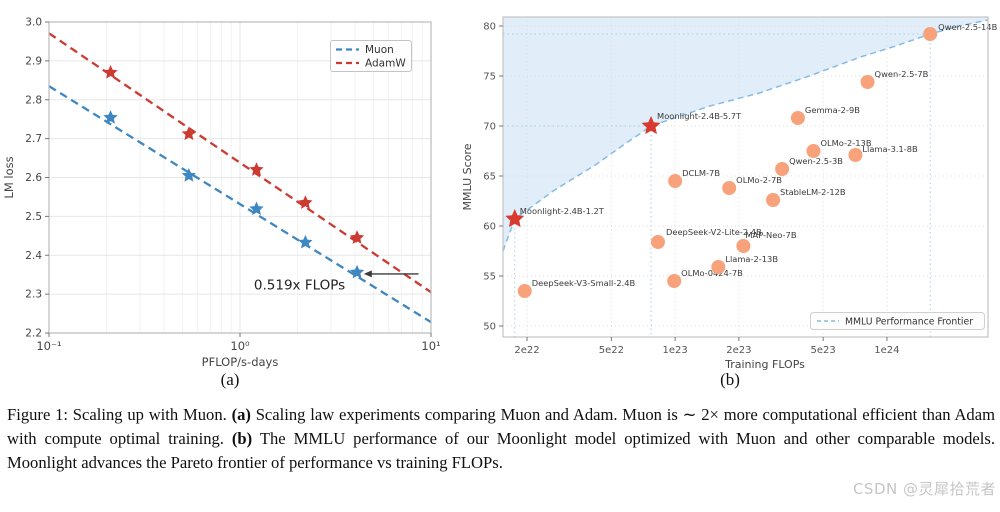 The height and width of the screenshot is (512, 1000). I want to click on point-label: Moonlight-2.4B-5.7T, so click(699, 116).